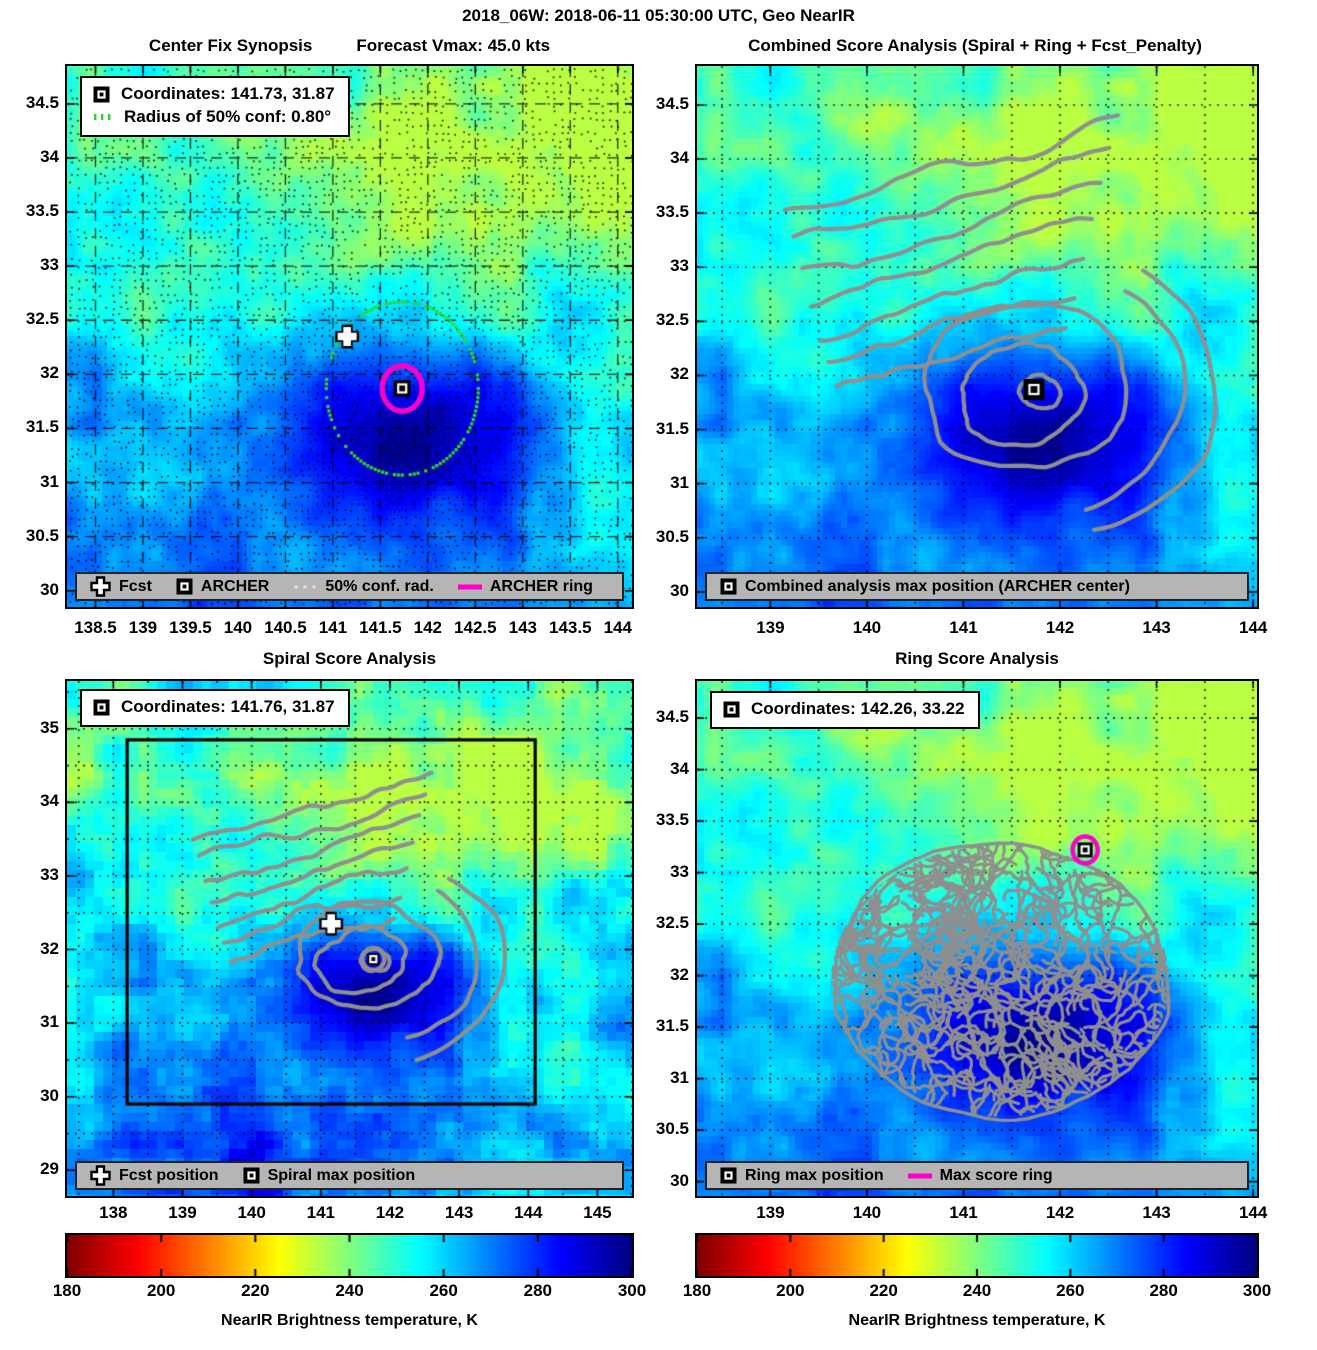  I want to click on legend-item-spiral-max-position: Spiral max position, so click(329, 1175).